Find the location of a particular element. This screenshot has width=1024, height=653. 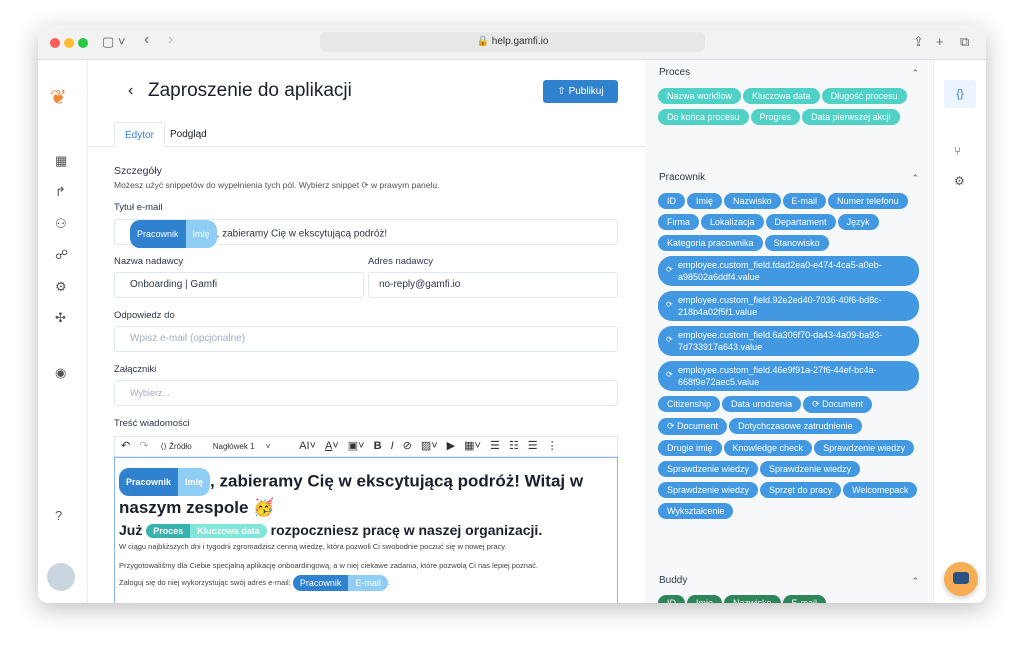

employee-first-name-chip: Pracownik Imię is located at coordinates (173, 234).